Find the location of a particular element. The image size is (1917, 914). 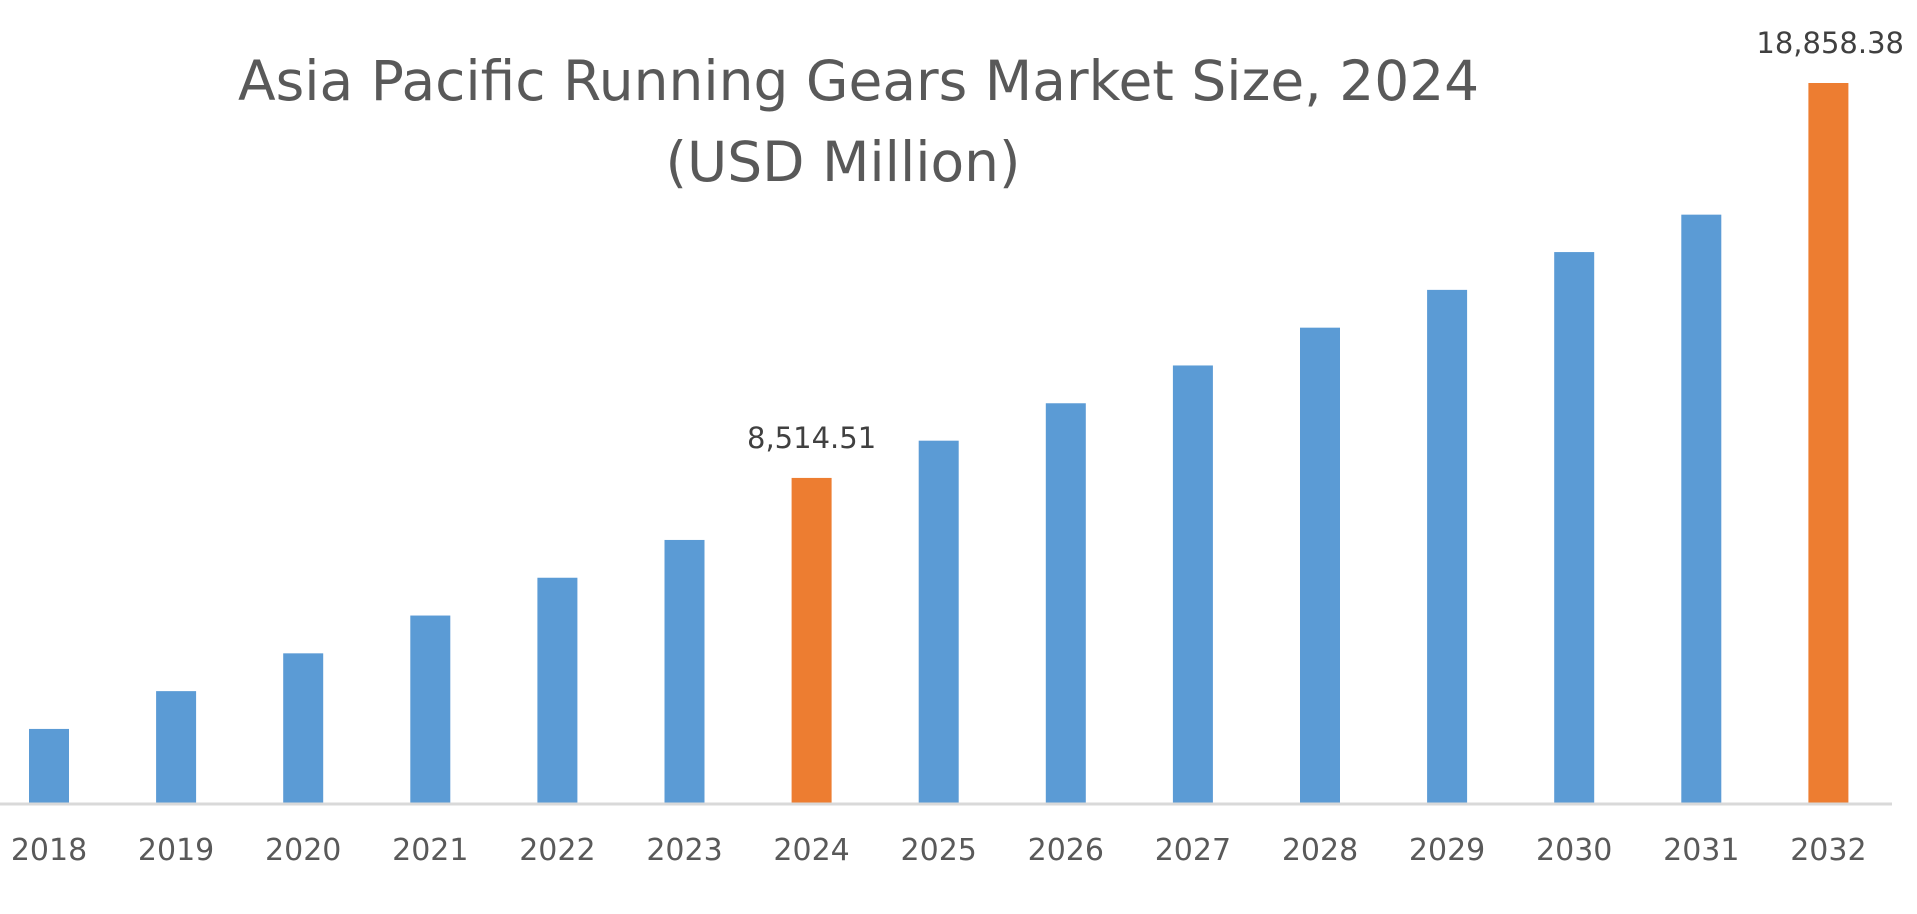

x-tick-label-2024: 2024 is located at coordinates (811, 850).